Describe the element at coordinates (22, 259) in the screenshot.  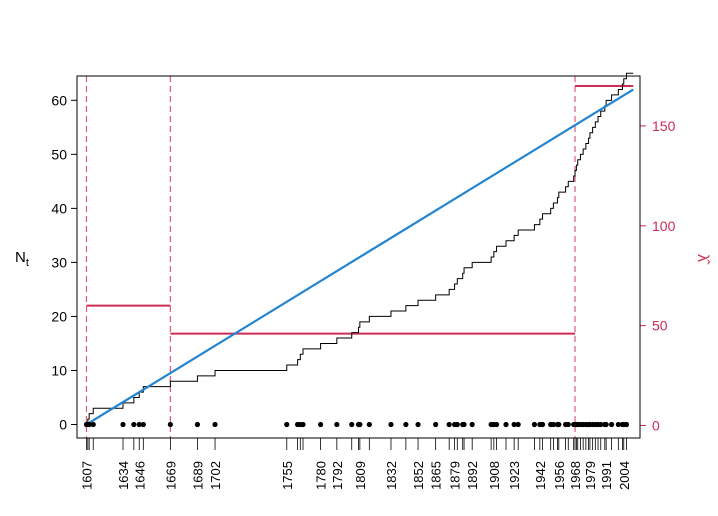
I see `y-axis-label: Nt` at that location.